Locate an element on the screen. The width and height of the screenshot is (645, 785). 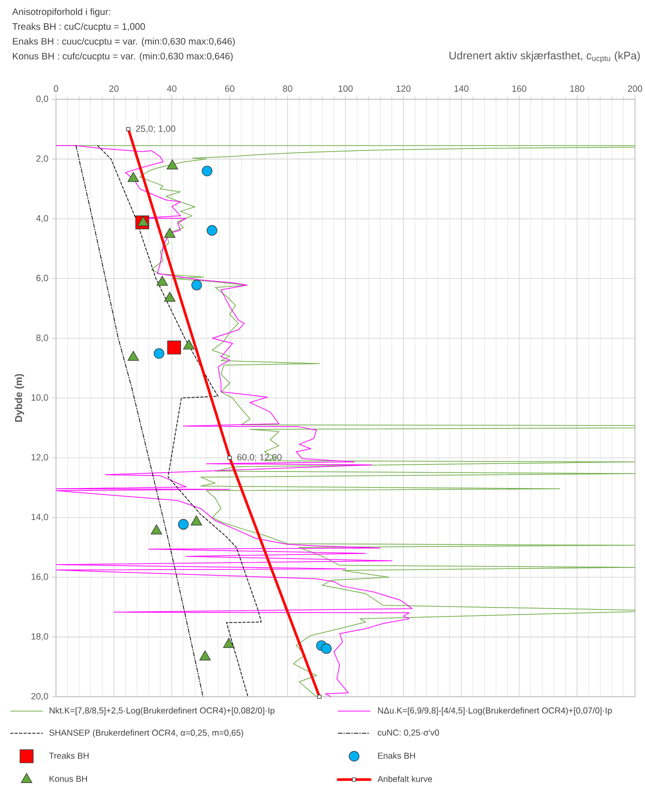
legend-label: cuNC: 0,25·σ'v0 is located at coordinates (408, 733).